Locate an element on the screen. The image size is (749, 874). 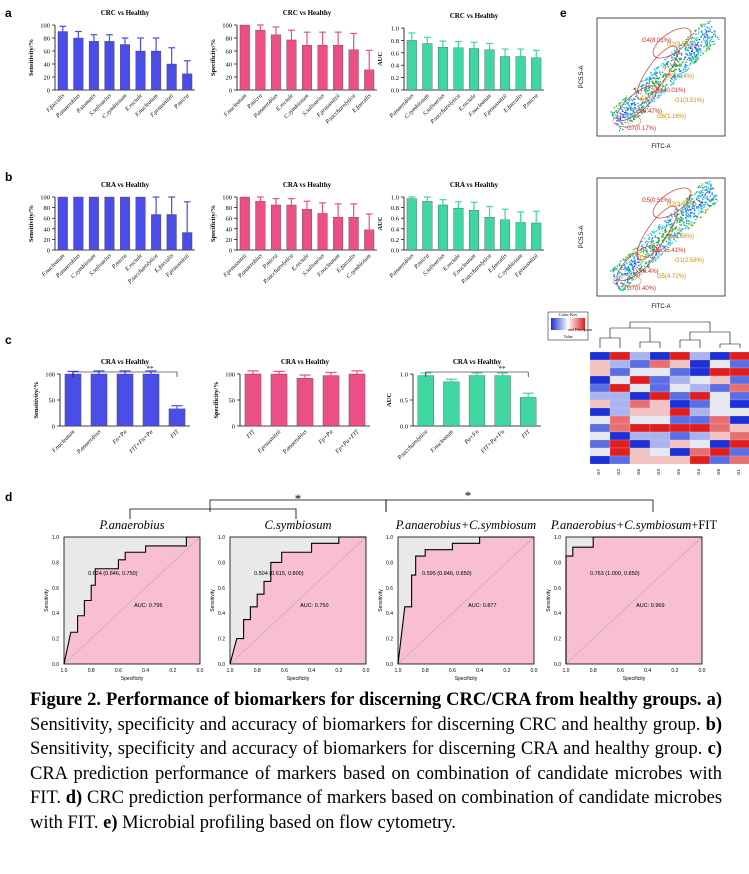
roc-xtick-1: 0.4 is located at coordinates (311, 671).